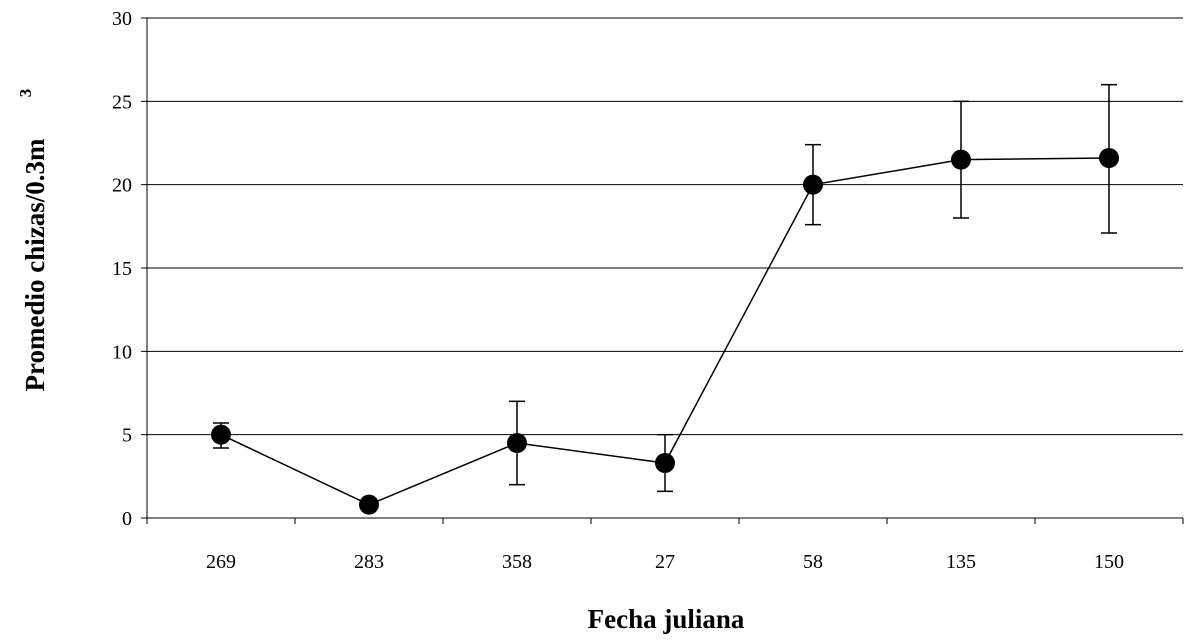  I want to click on y-tick-label: 30, so click(122, 19).